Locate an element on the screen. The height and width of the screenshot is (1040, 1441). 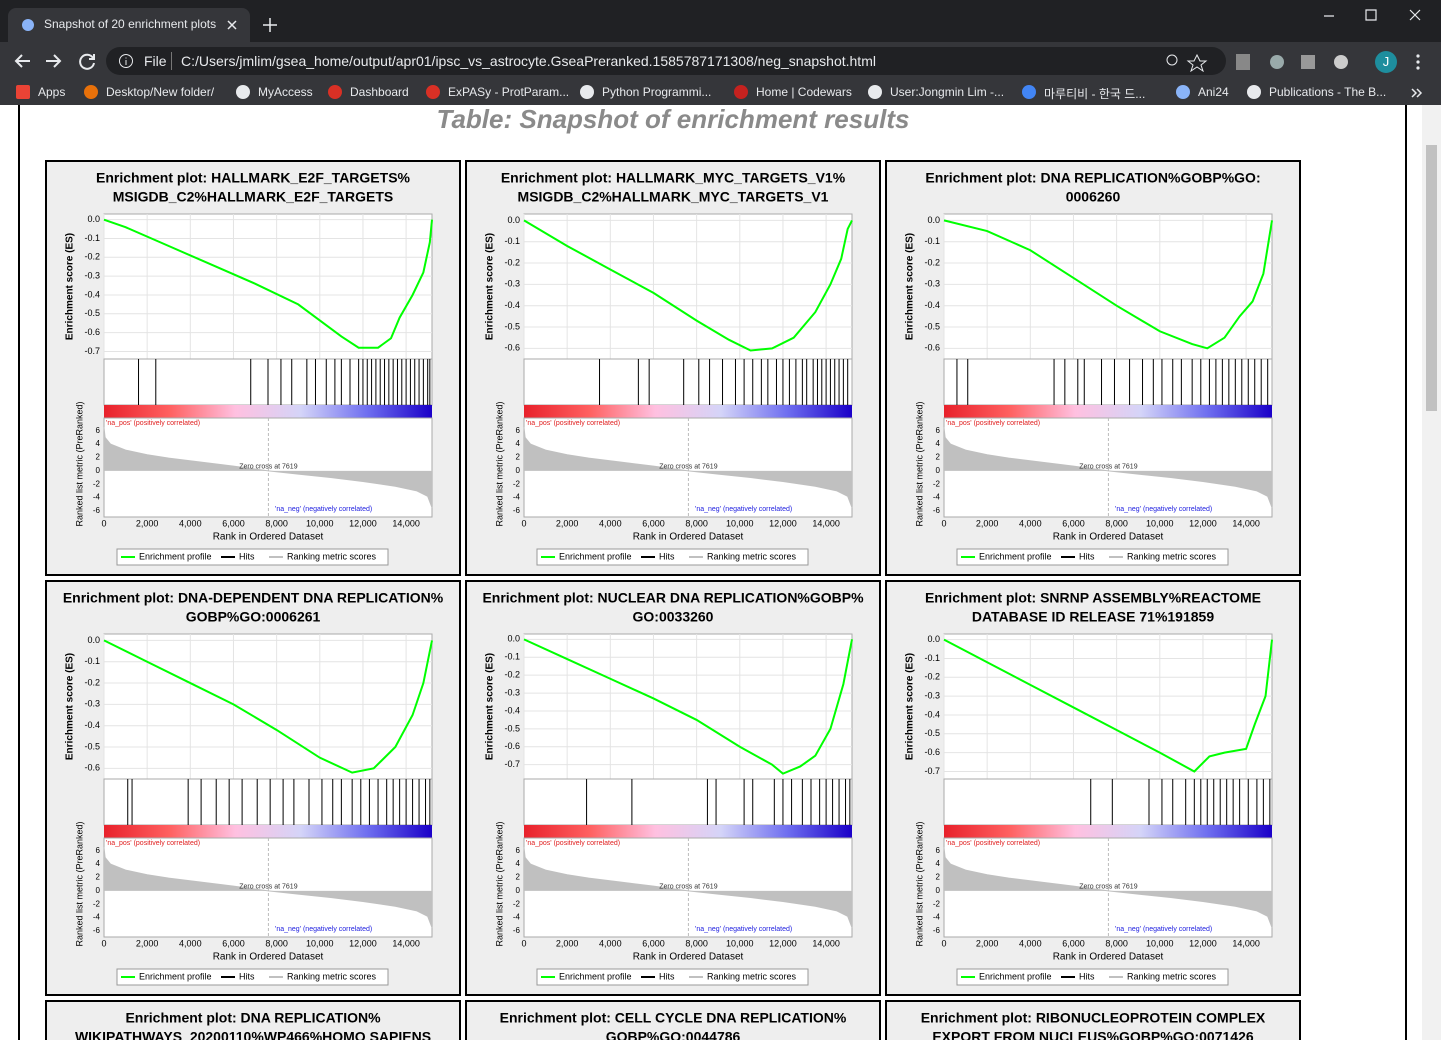
tab-close is located at coordinates (232, 25).